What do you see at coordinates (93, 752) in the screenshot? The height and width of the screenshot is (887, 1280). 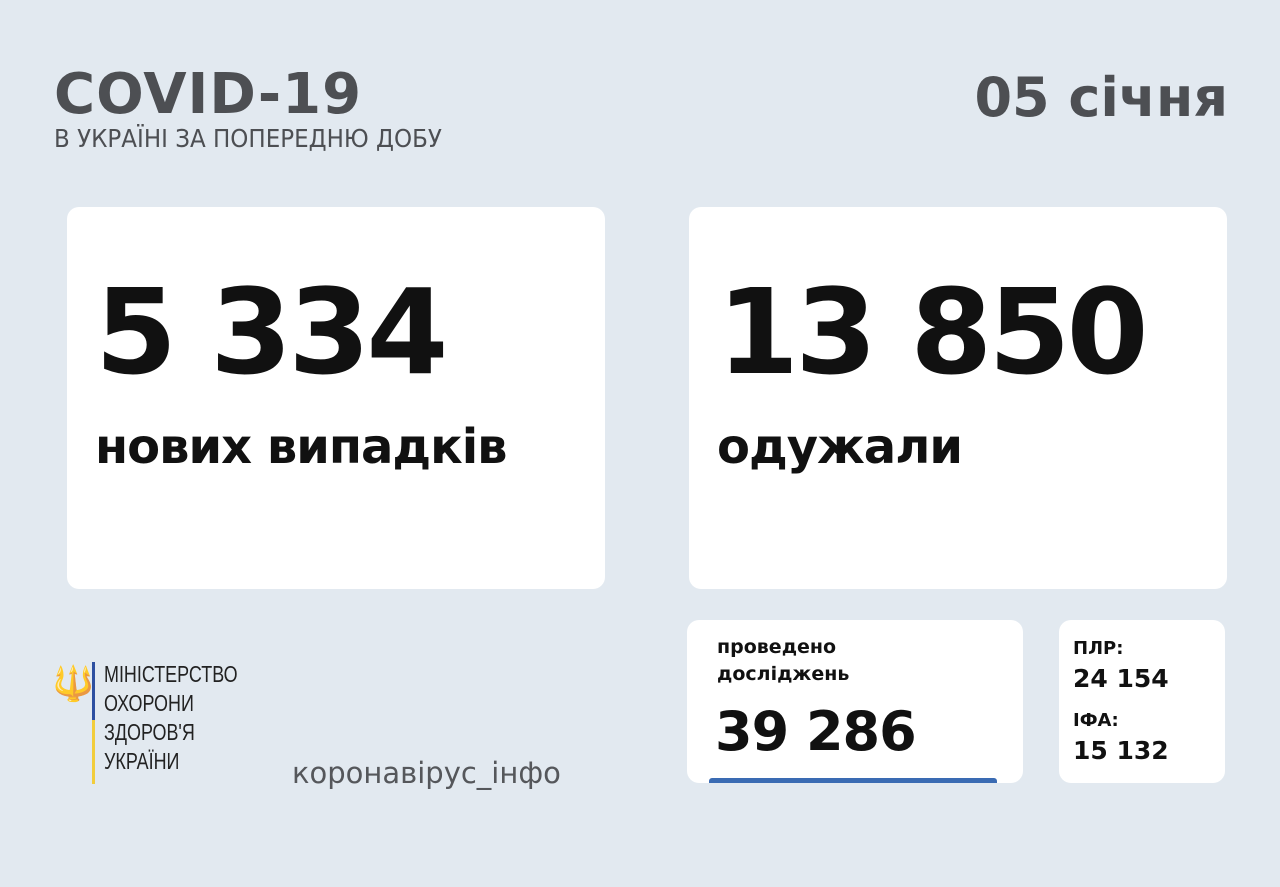 I see `yellow-divider` at bounding box center [93, 752].